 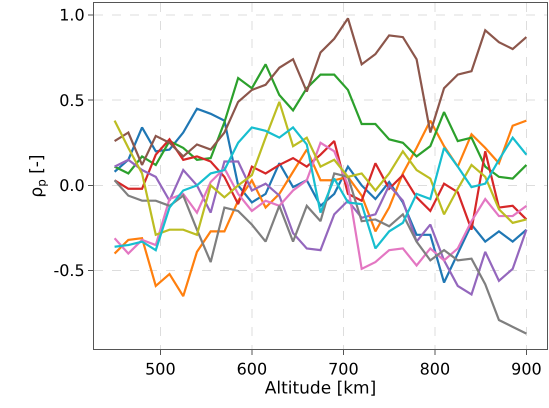 What do you see at coordinates (69, 270) in the screenshot?
I see `y-tick-label: -0.5` at bounding box center [69, 270].